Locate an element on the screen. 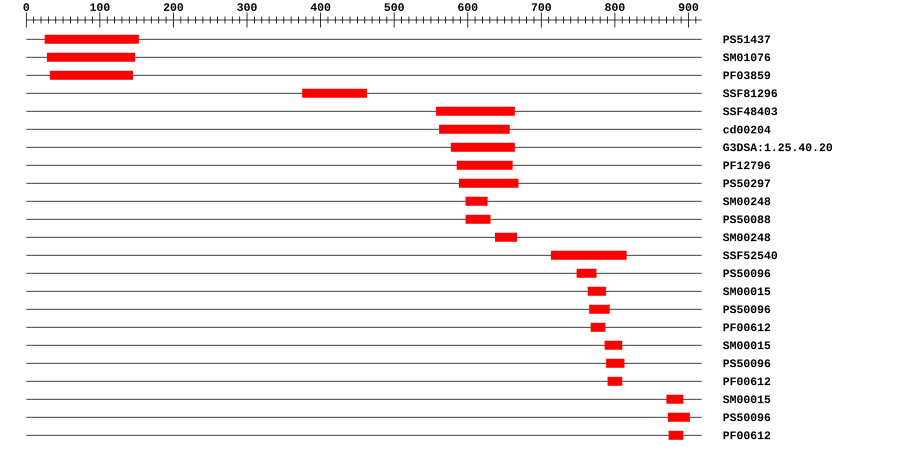  y-tick-label: G3DSA:1.25.40.20 is located at coordinates (777, 147).